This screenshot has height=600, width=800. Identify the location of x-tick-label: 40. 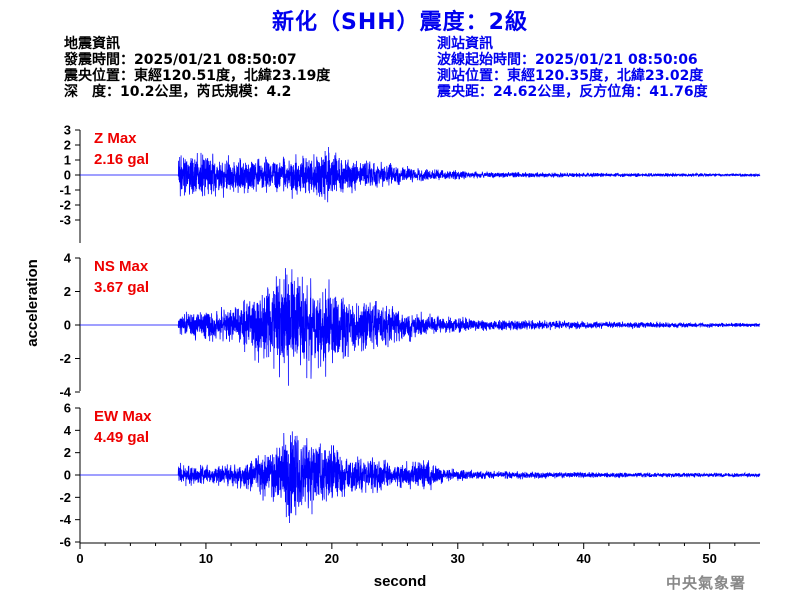
(583, 558).